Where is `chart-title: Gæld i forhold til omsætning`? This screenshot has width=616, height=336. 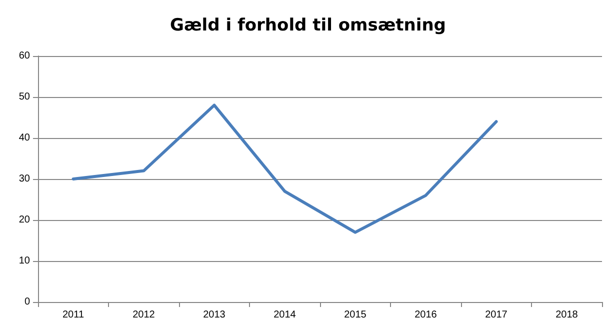
chart-title: Gæld i forhold til omsætning is located at coordinates (308, 26).